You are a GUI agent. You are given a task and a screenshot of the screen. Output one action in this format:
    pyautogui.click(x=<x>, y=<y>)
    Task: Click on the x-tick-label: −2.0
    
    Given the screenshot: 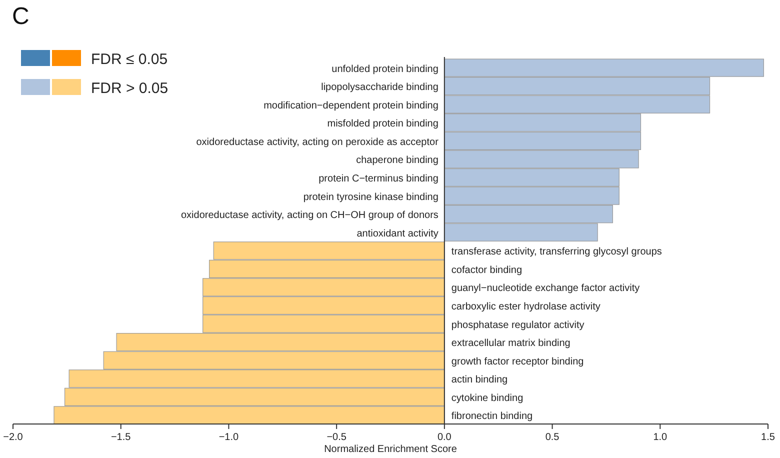 What is the action you would take?
    pyautogui.click(x=13, y=437)
    